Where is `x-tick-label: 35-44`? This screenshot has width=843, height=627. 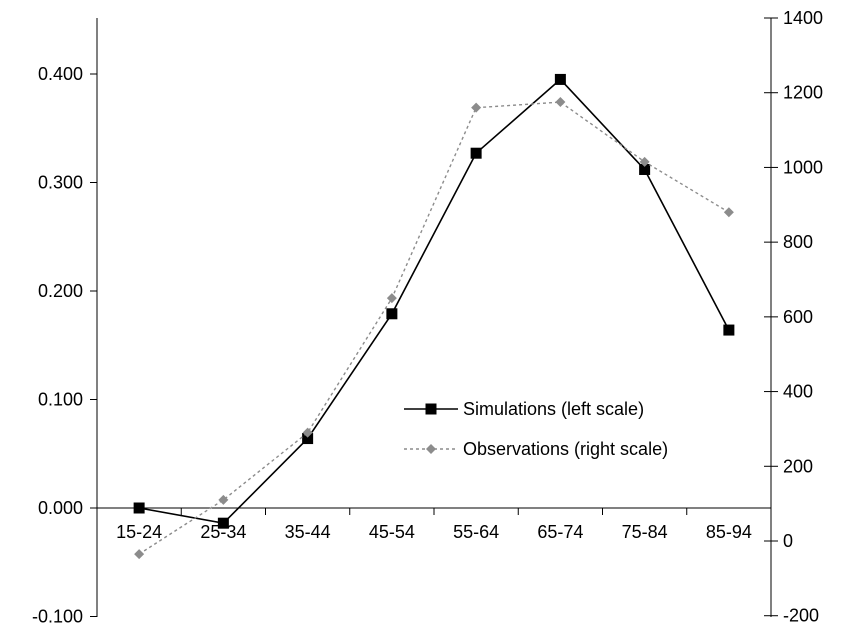
x-tick-label: 35-44 is located at coordinates (308, 532).